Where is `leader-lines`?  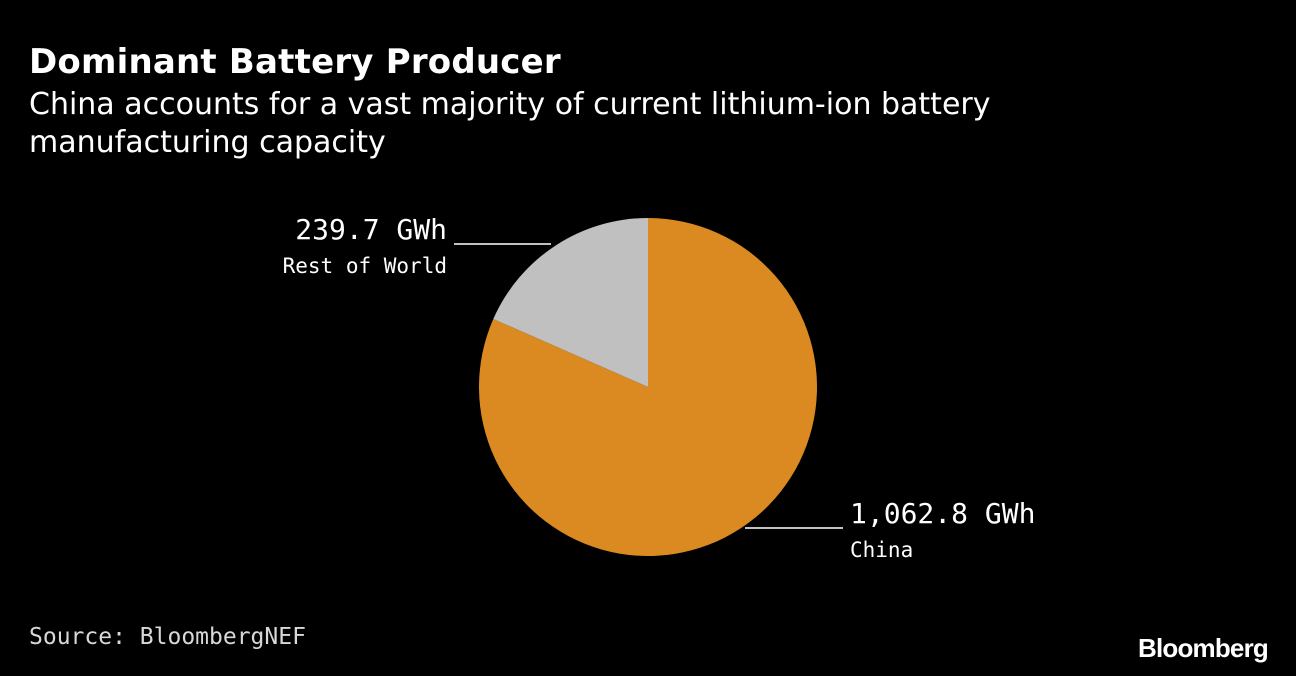 leader-lines is located at coordinates (648, 386).